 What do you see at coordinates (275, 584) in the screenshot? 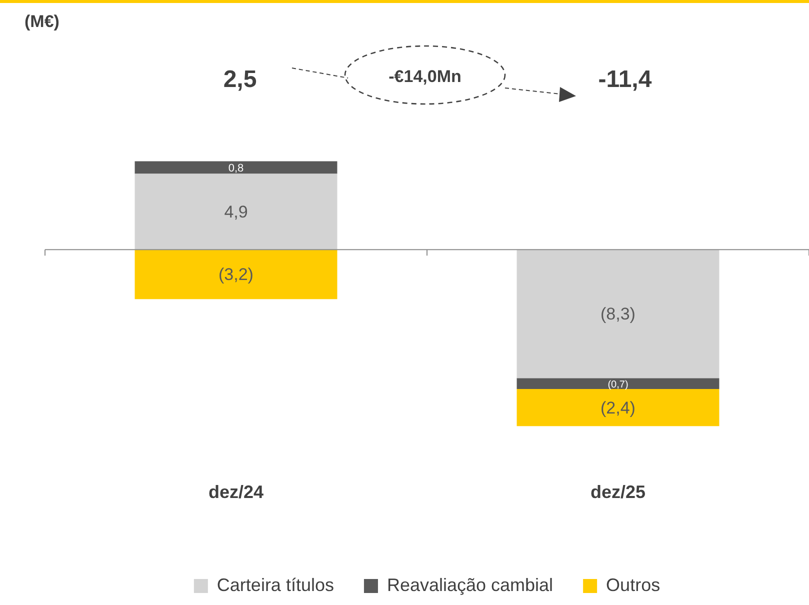
I see `legend-label: Carteira títulos` at bounding box center [275, 584].